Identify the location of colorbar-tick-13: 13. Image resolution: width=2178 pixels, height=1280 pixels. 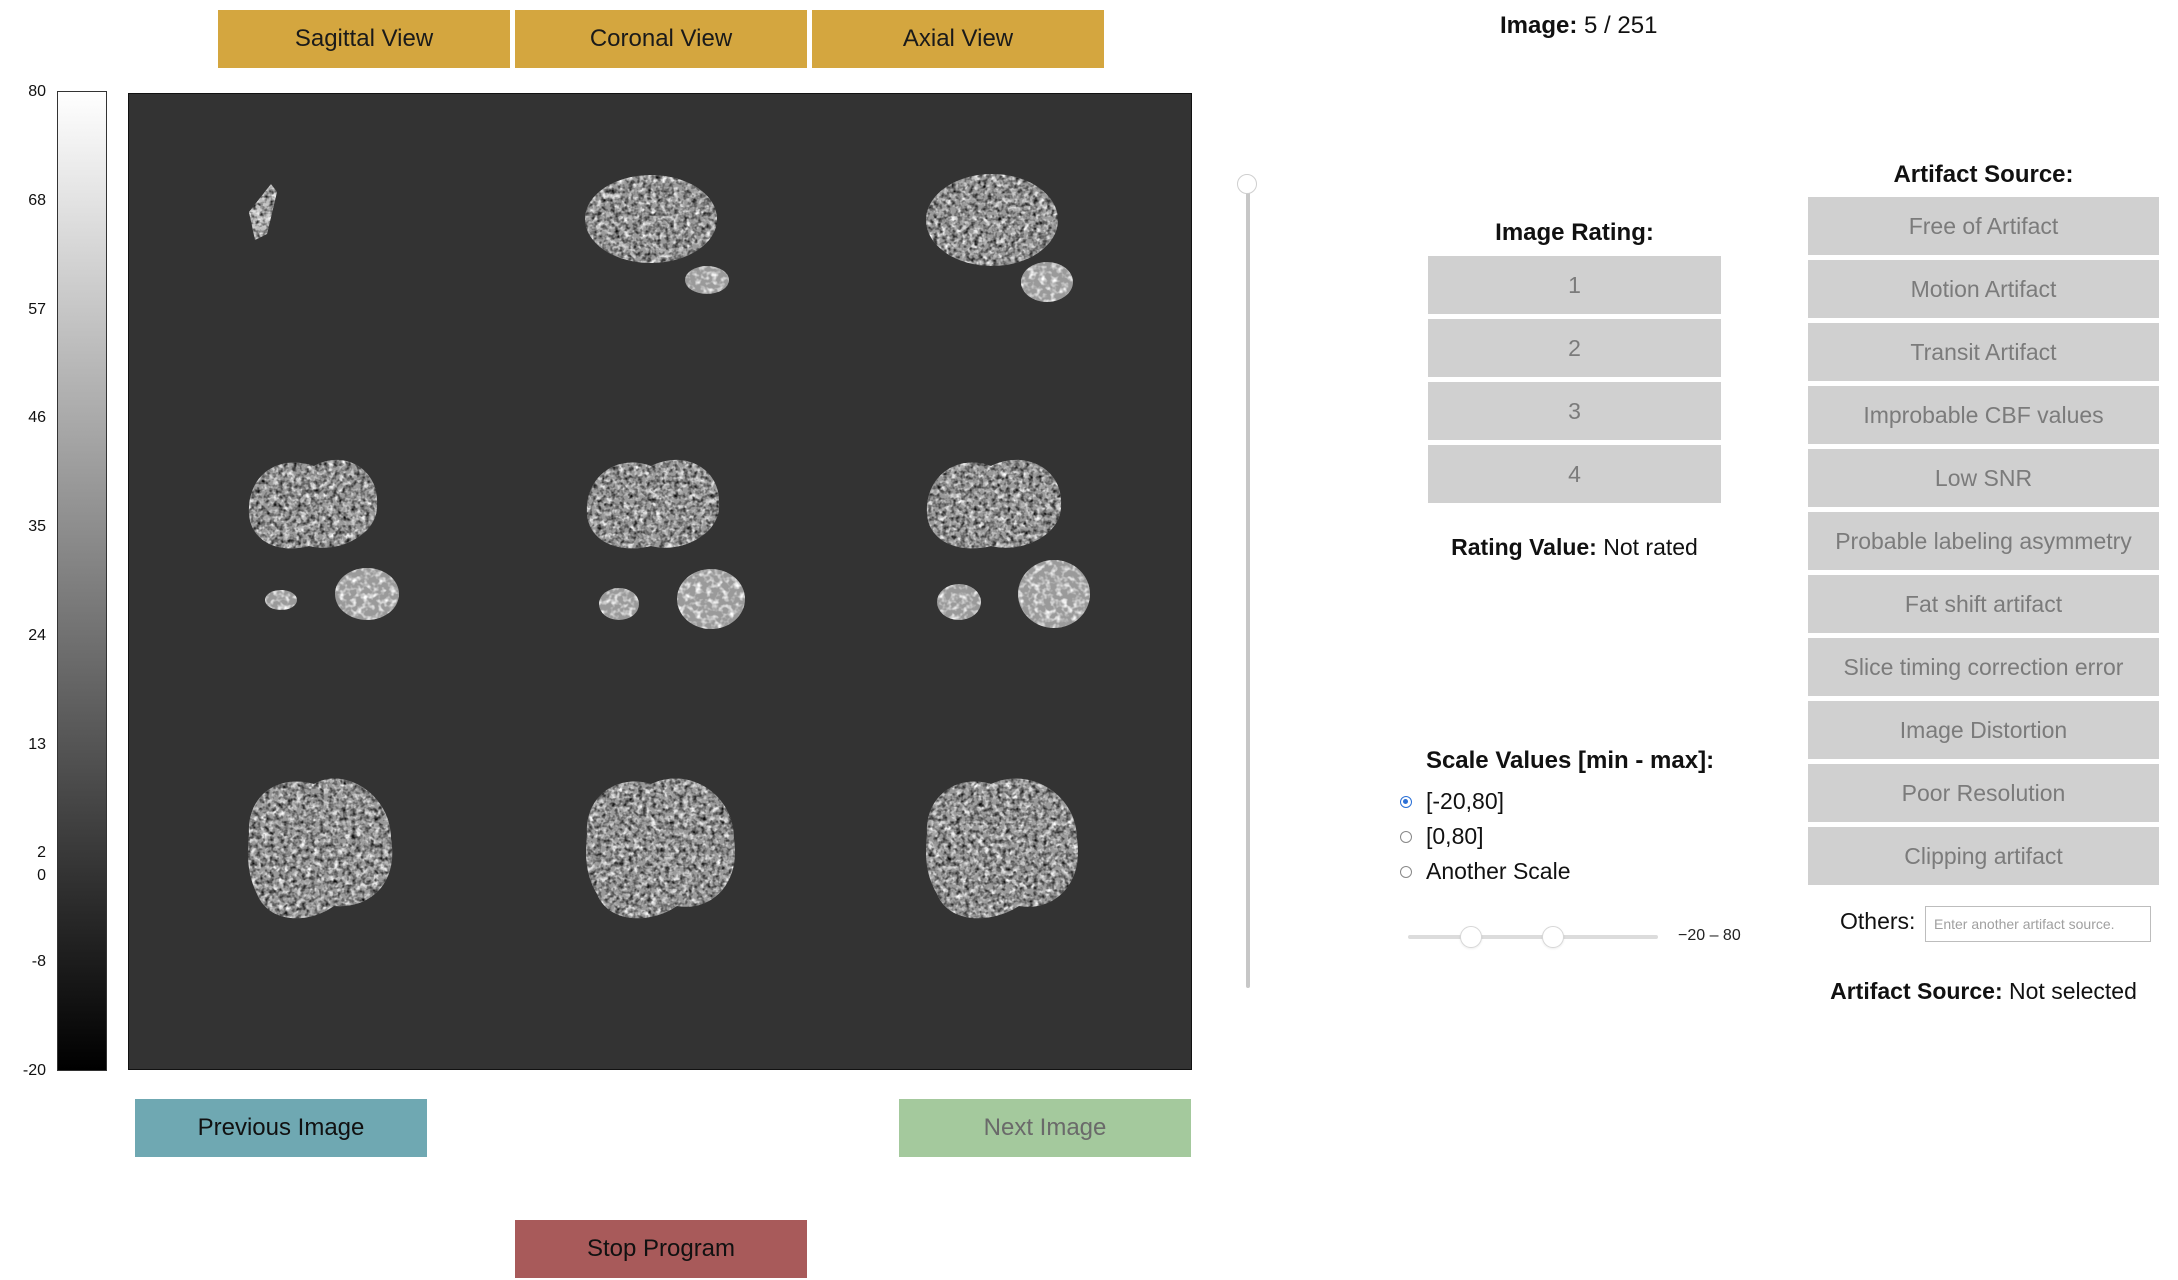
(37, 744).